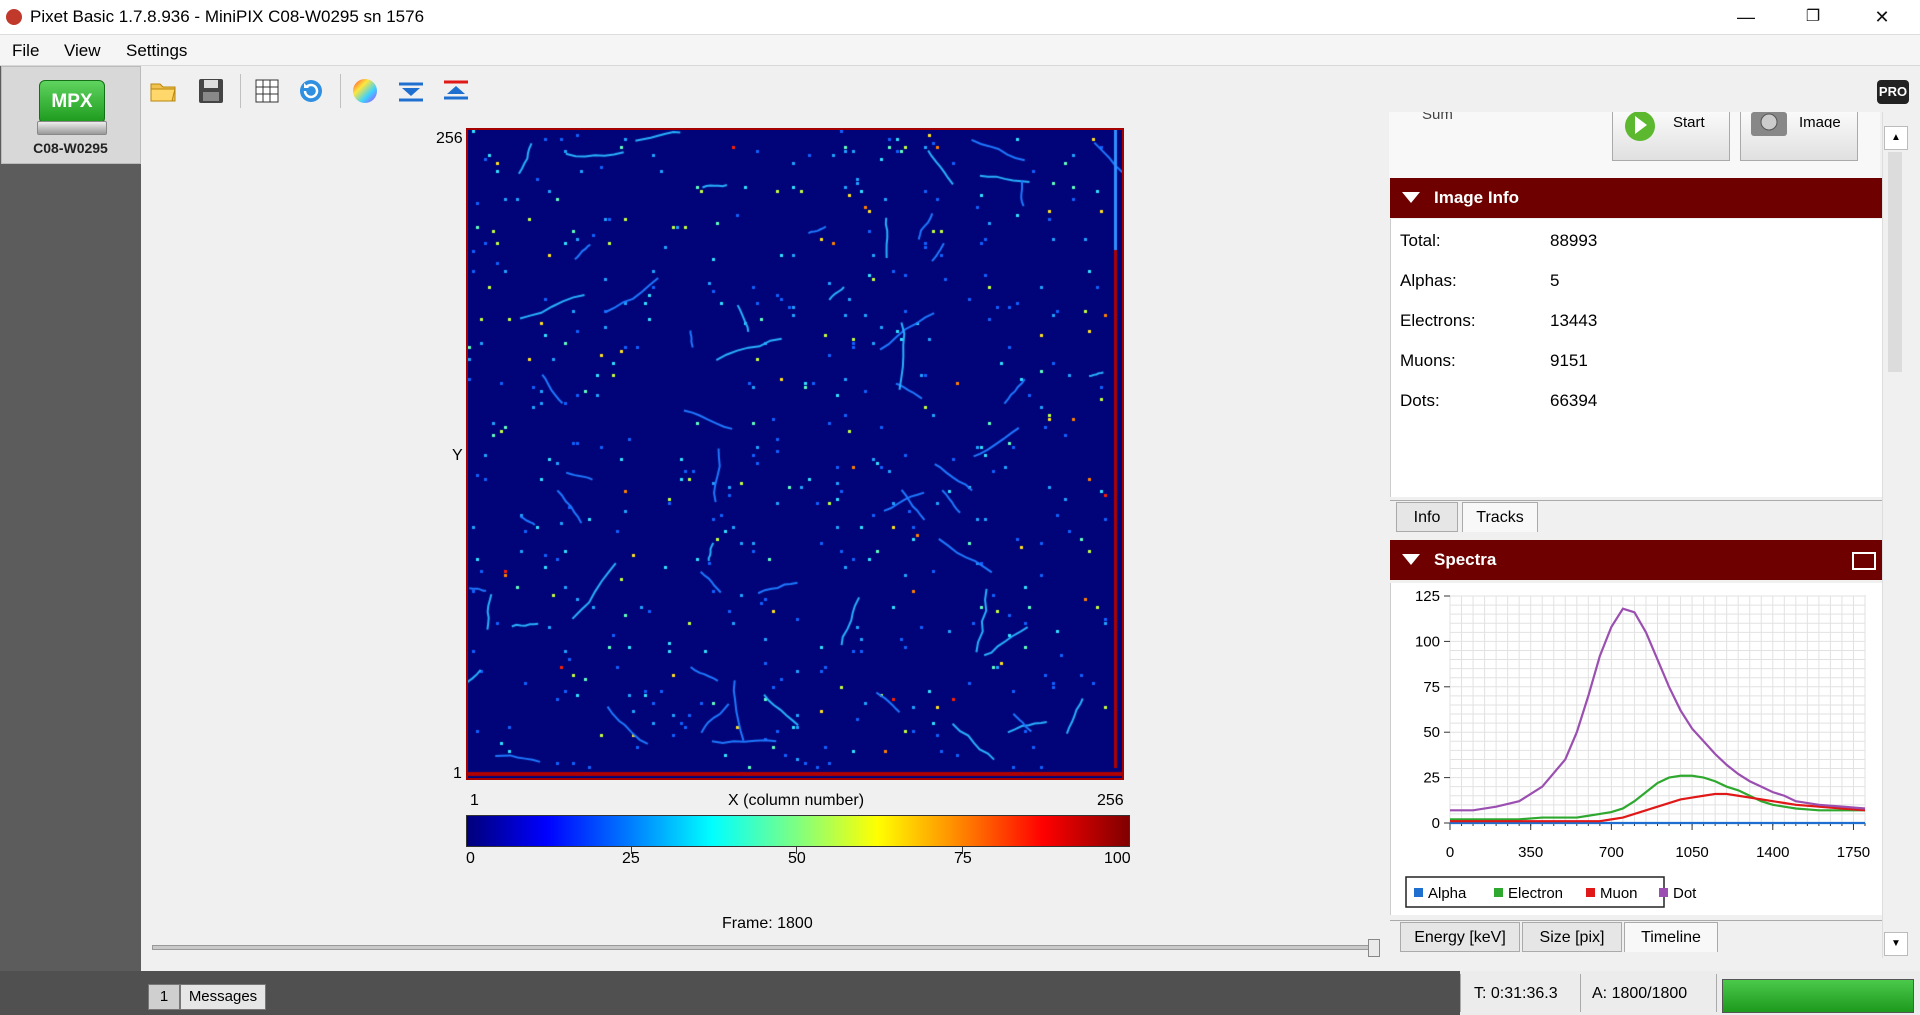  What do you see at coordinates (1498, 892) in the screenshot?
I see `legend-swatch-electron` at bounding box center [1498, 892].